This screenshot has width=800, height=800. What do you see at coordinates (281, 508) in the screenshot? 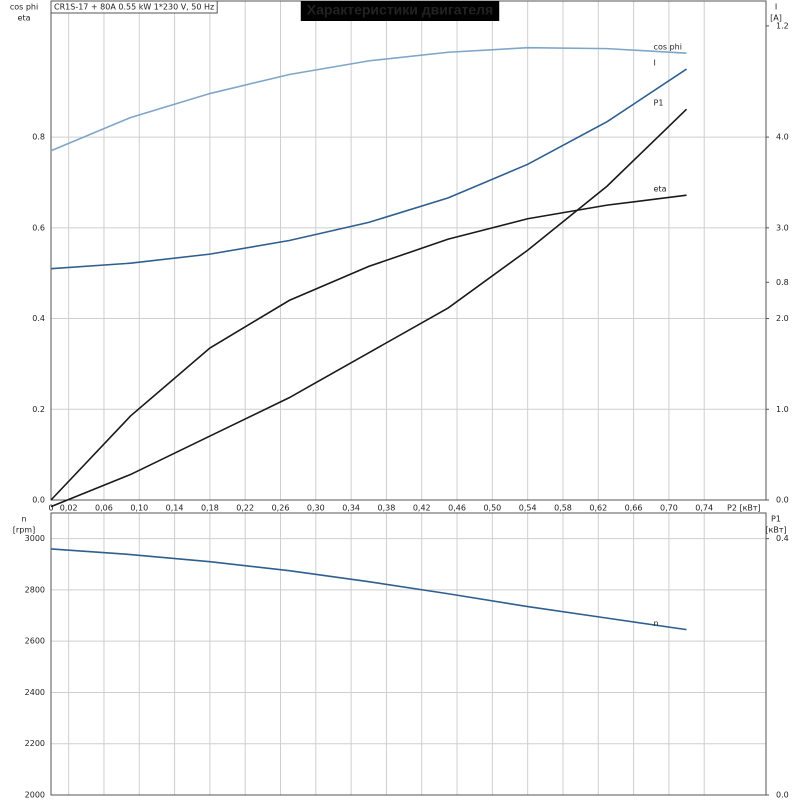
I see `x-tick-label: 0,26` at bounding box center [281, 508].